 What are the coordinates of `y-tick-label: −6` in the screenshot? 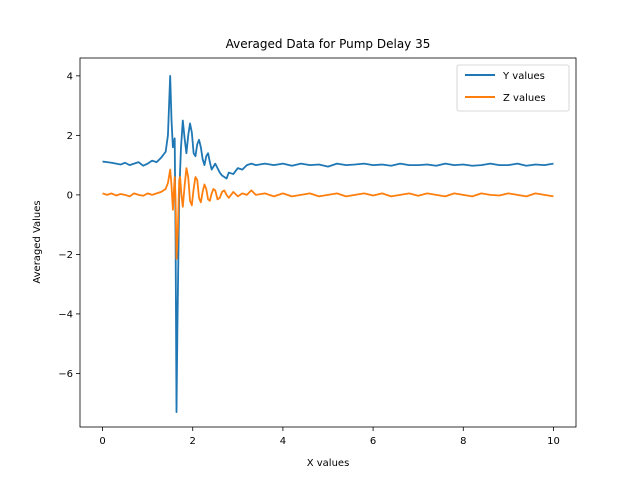 It's located at (65, 374).